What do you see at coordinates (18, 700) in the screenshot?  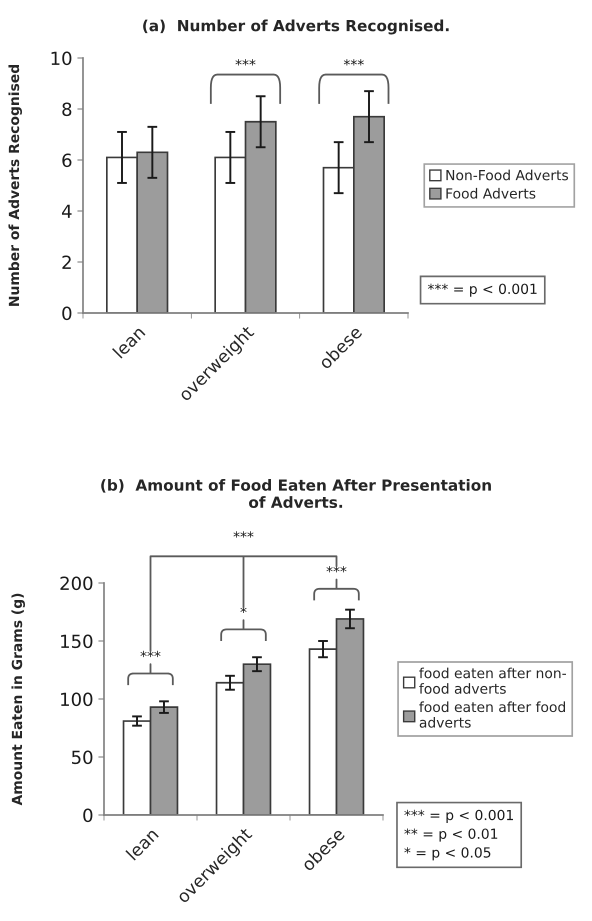 I see `y-axis-title: Amount Eaten in Grams (g)` at bounding box center [18, 700].